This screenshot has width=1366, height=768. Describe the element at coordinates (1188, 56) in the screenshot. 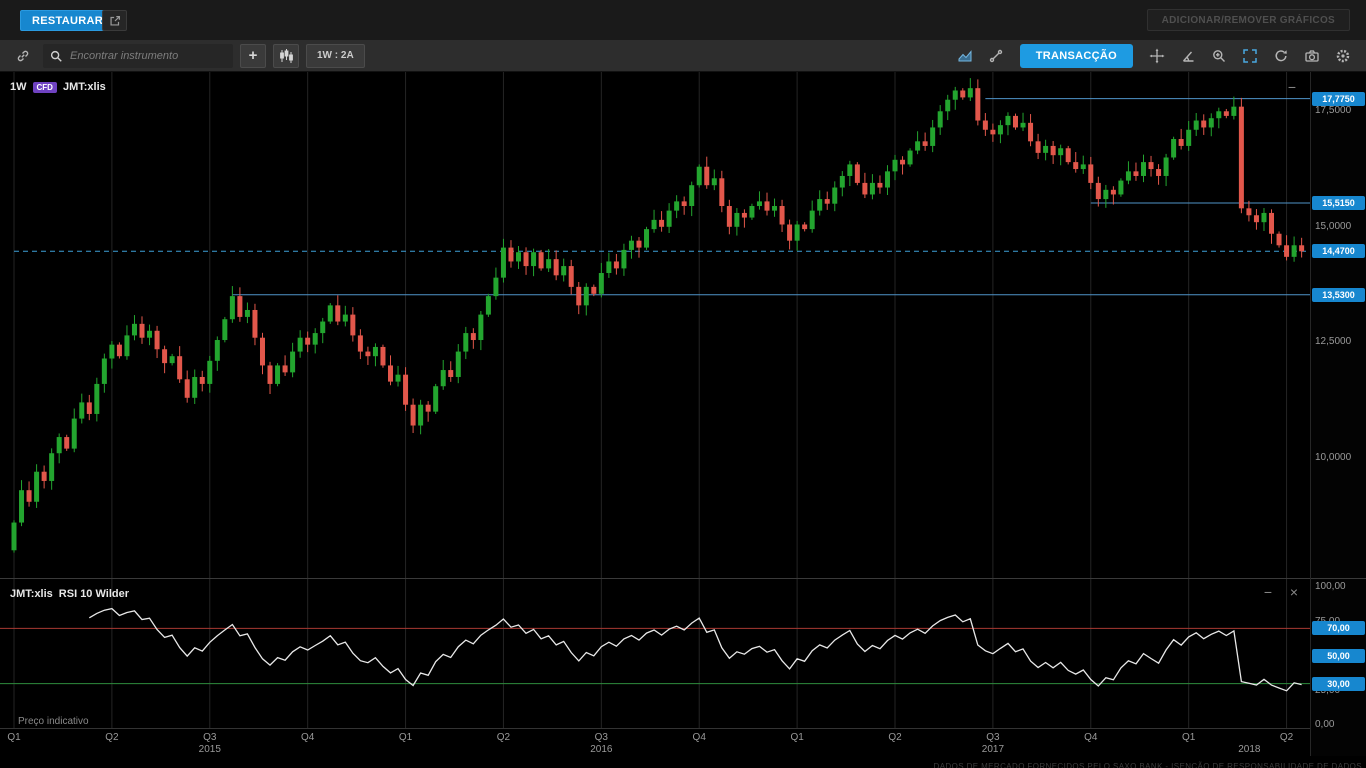

I see `angle-tool-button` at that location.